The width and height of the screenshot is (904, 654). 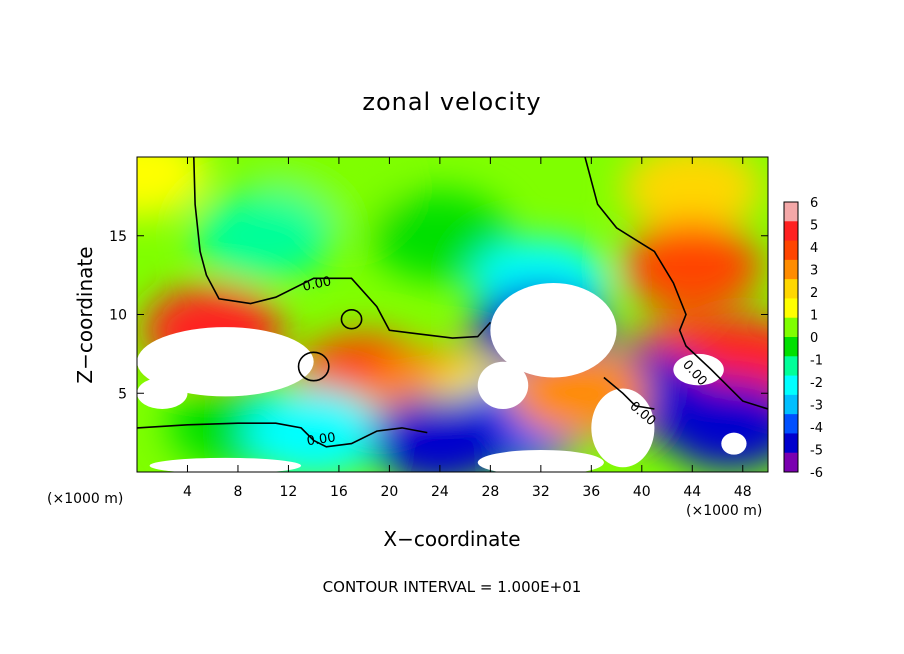 I want to click on x-tick-label: 16, so click(x=339, y=492).